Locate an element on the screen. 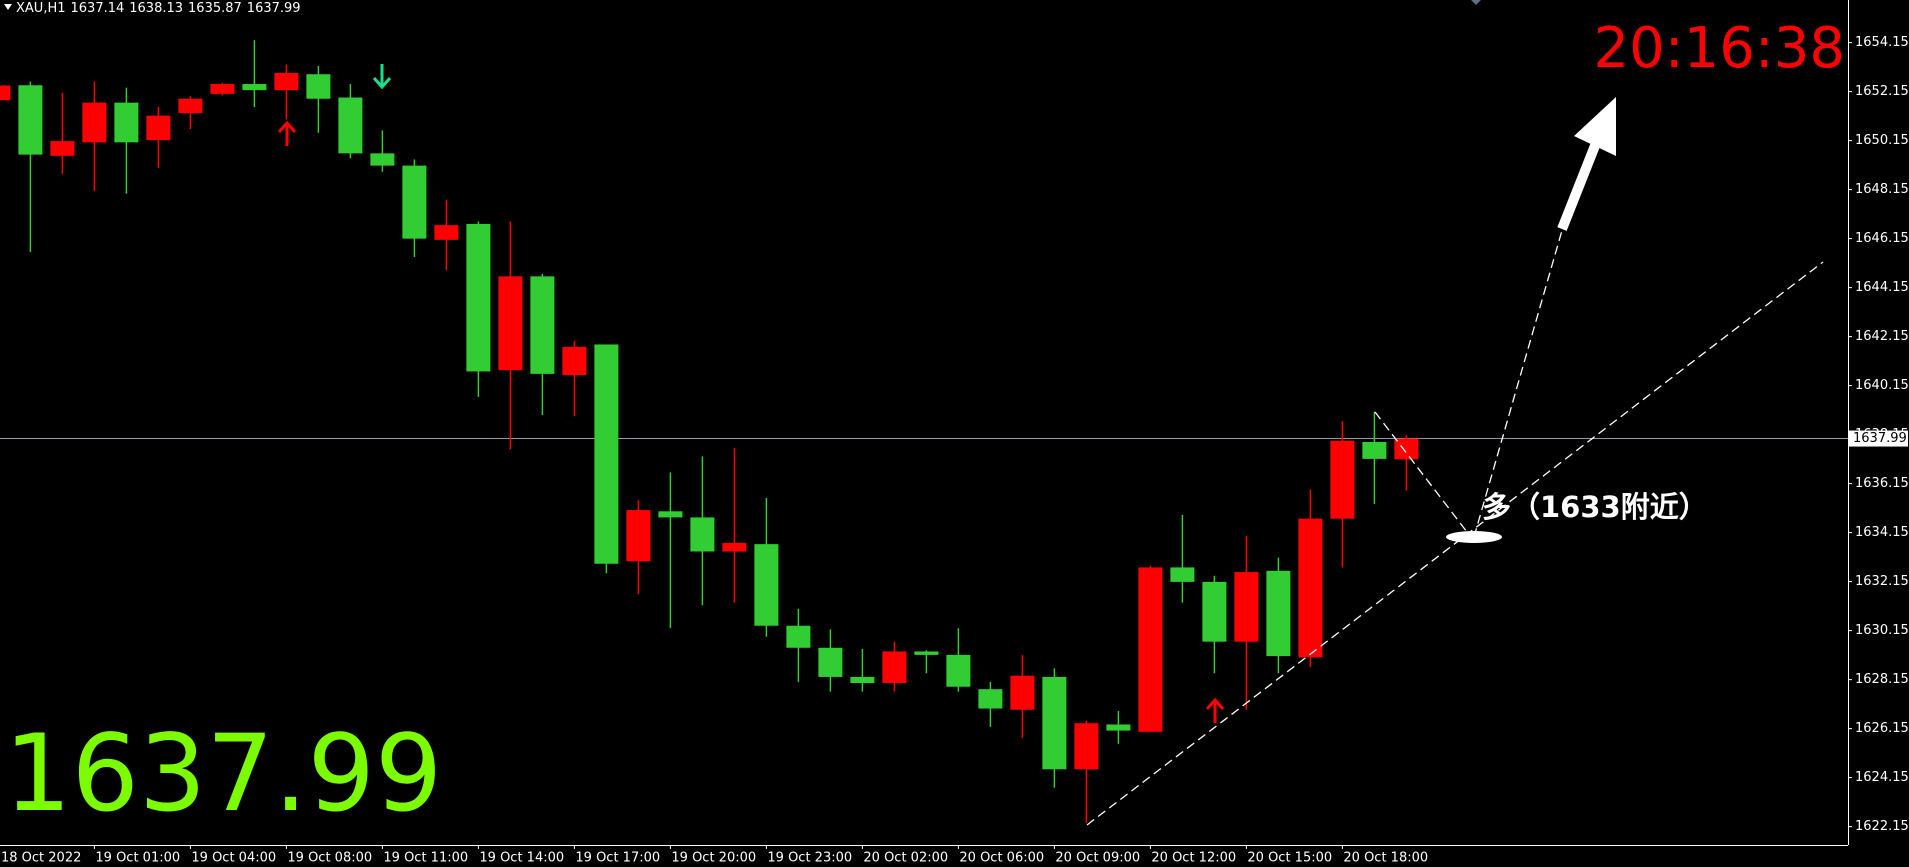 Image resolution: width=1909 pixels, height=867 pixels. y-tick-label: 1632.15 is located at coordinates (1882, 581).